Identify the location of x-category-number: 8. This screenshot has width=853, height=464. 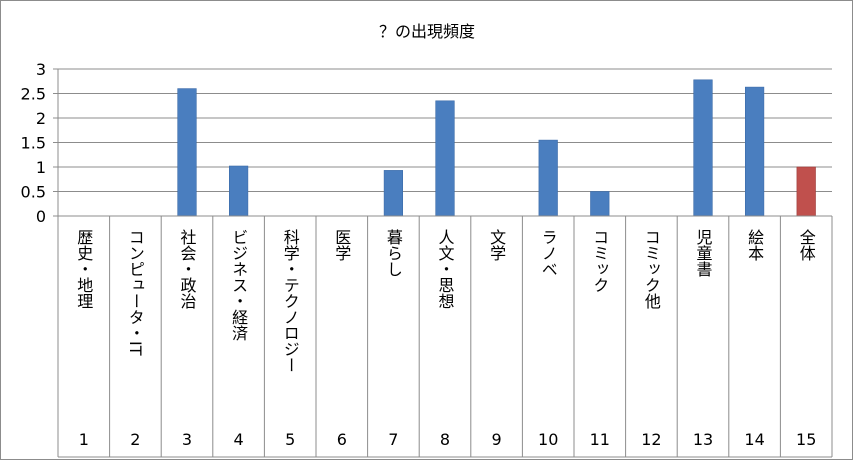
(445, 439).